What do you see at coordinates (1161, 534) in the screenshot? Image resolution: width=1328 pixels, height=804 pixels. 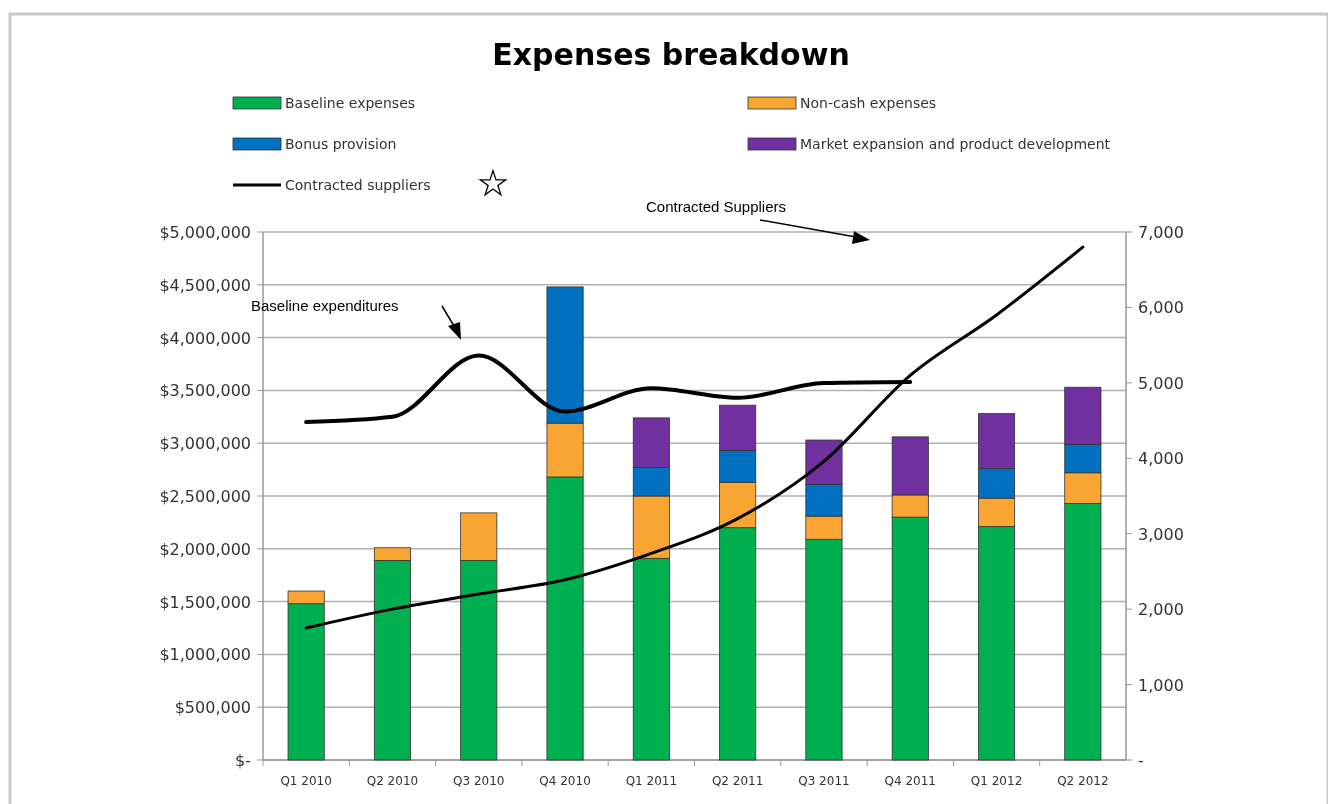 I see `y2-tick-label: 3,000` at bounding box center [1161, 534].